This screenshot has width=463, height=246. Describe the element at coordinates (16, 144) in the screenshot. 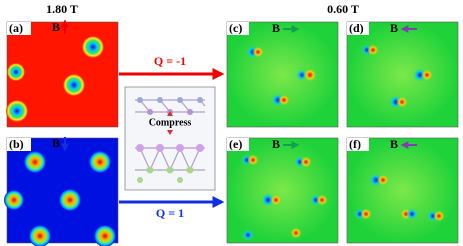

I see `panel-label: (b)` at that location.